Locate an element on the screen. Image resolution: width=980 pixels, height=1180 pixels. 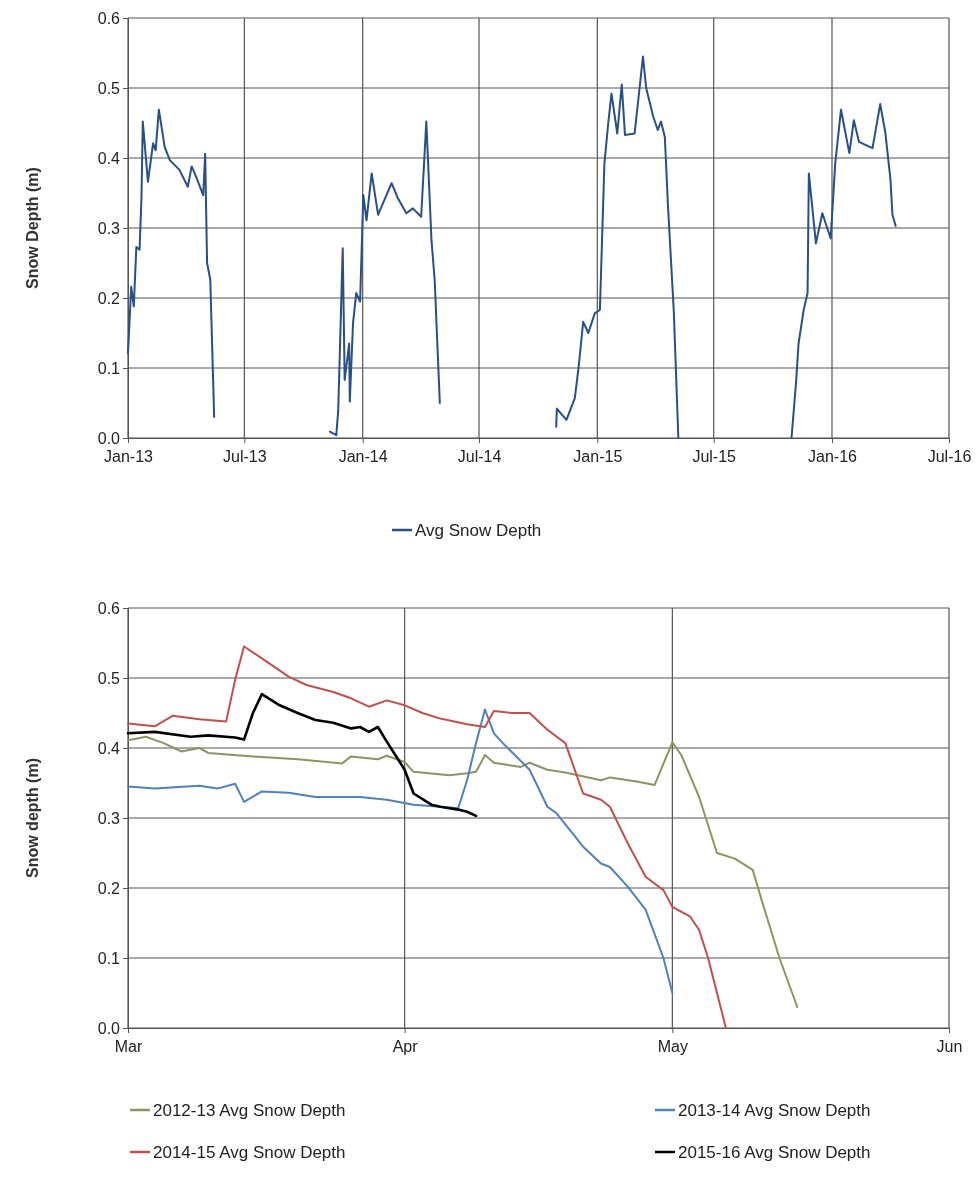
y-axis-title: Snow Depth (m) is located at coordinates (32, 228).